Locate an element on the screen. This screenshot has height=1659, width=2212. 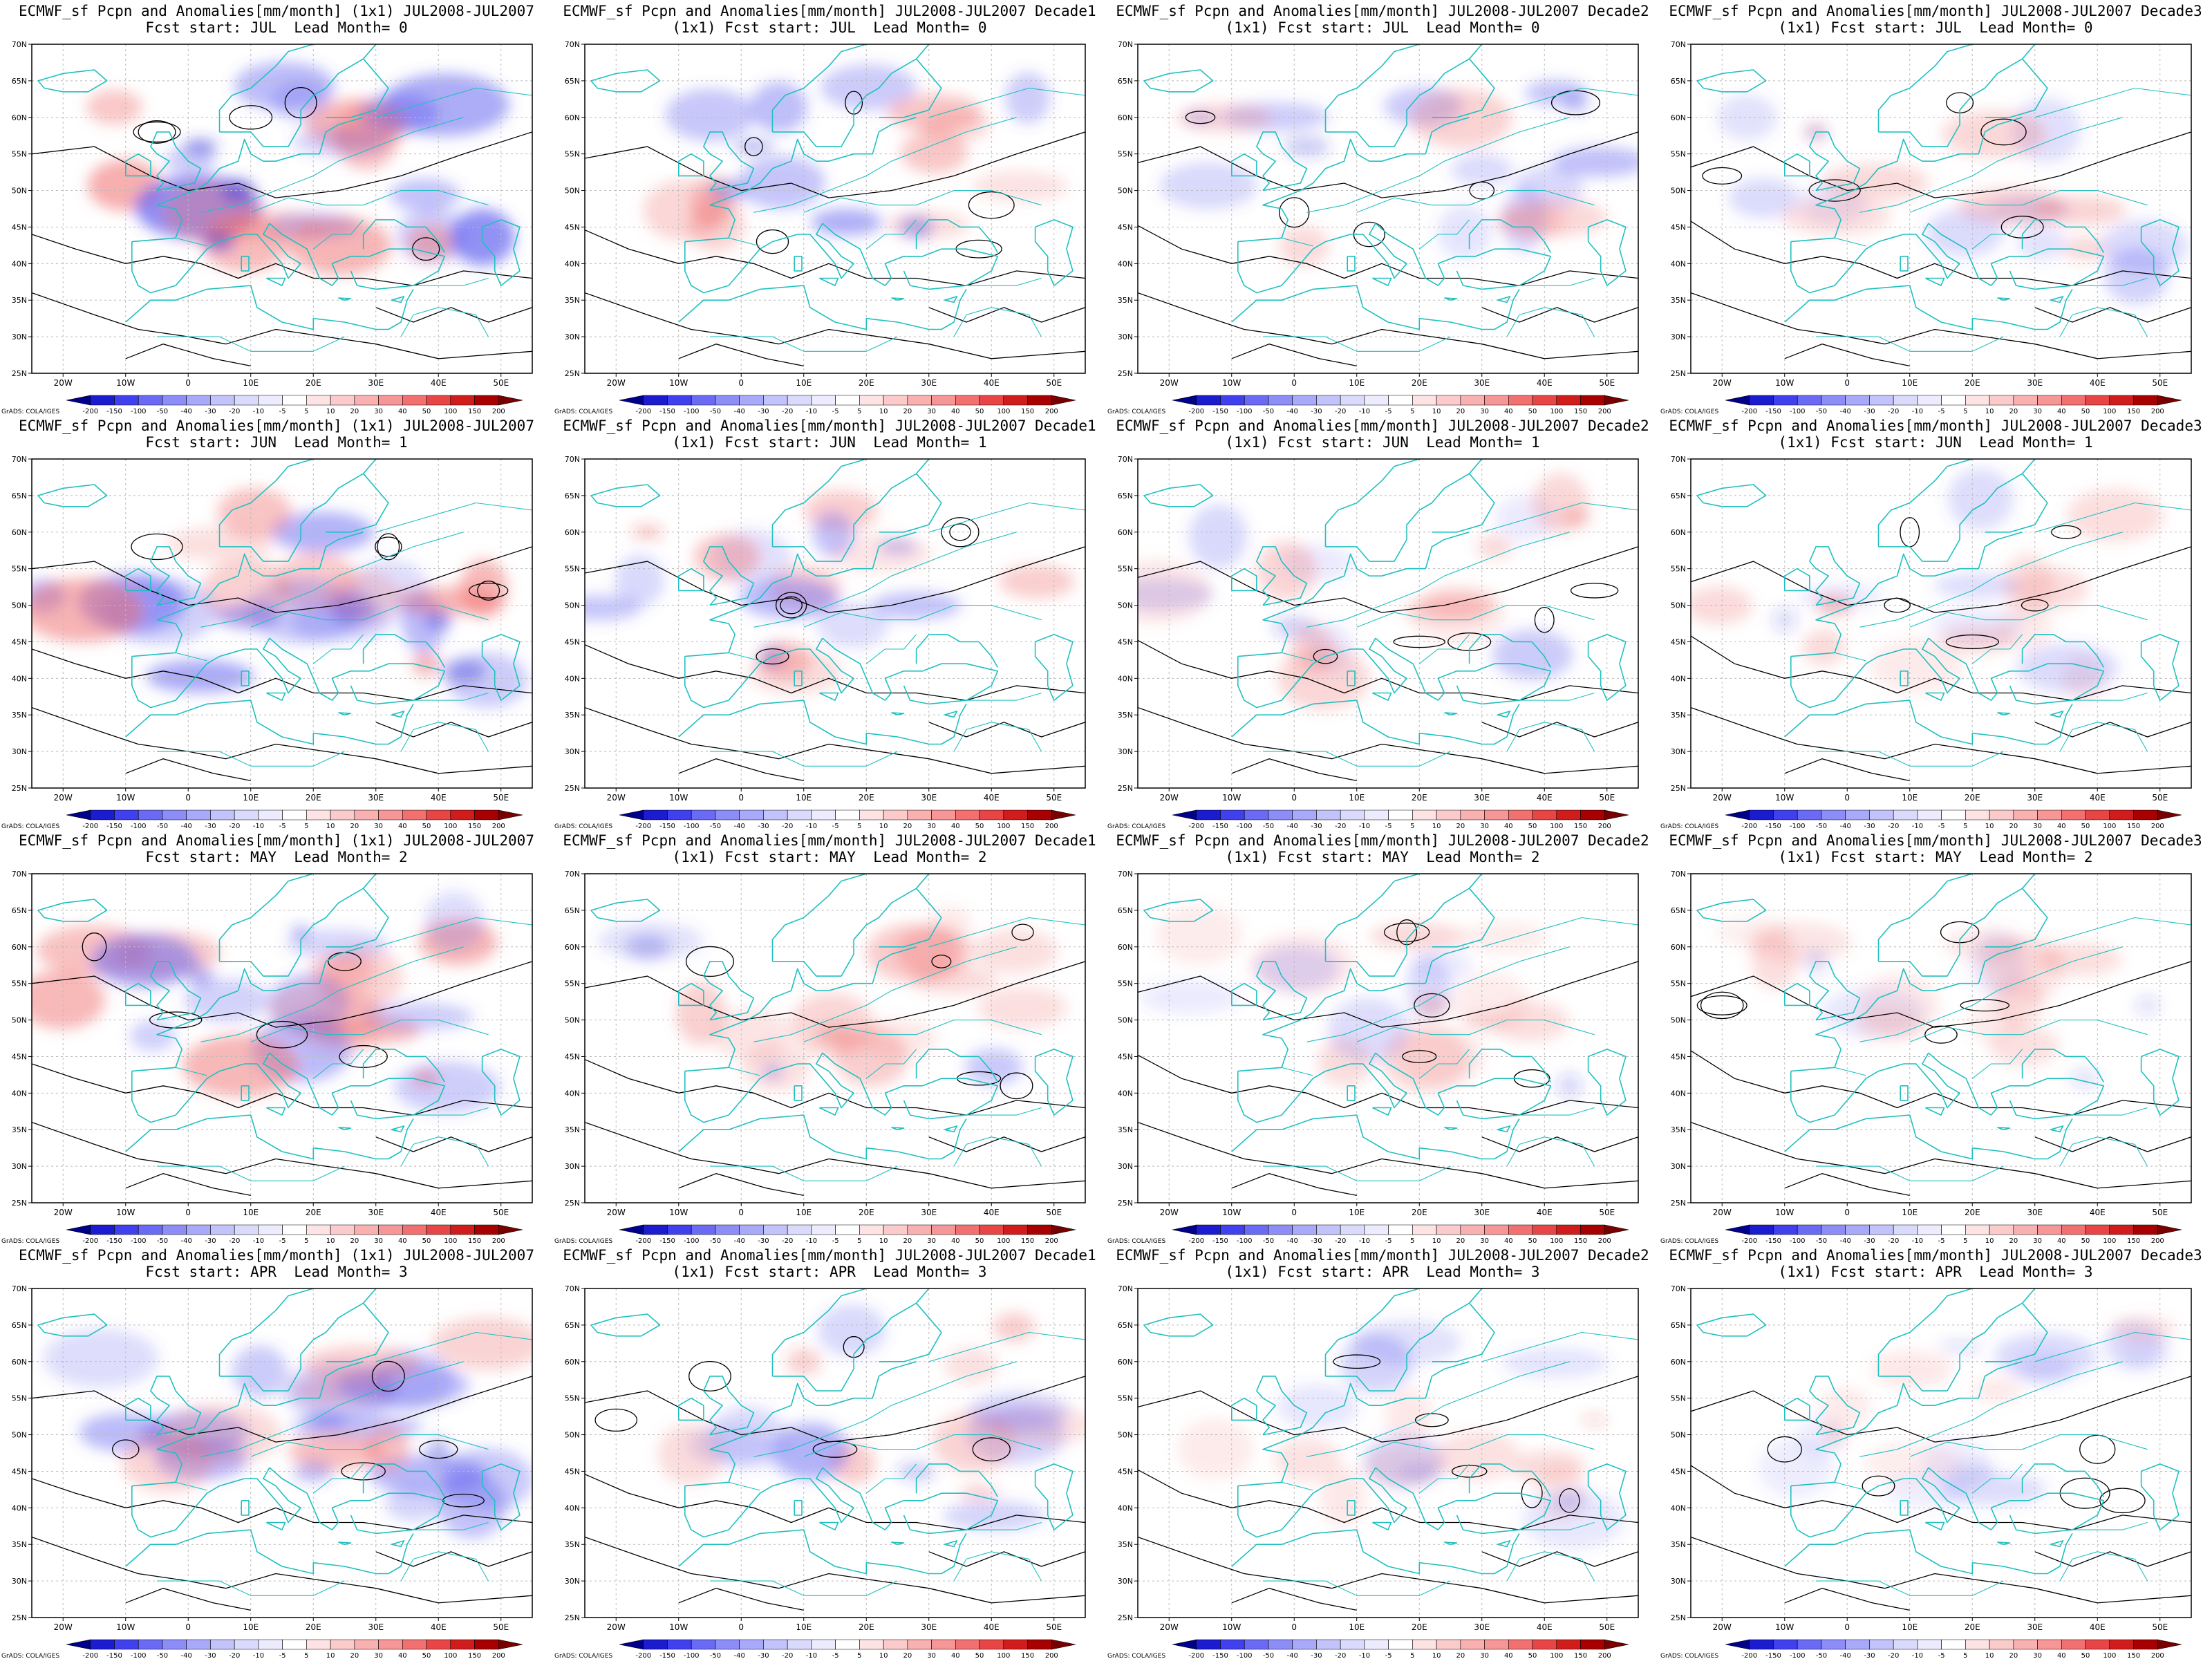
legend-tick-label: 20 is located at coordinates (354, 1656).